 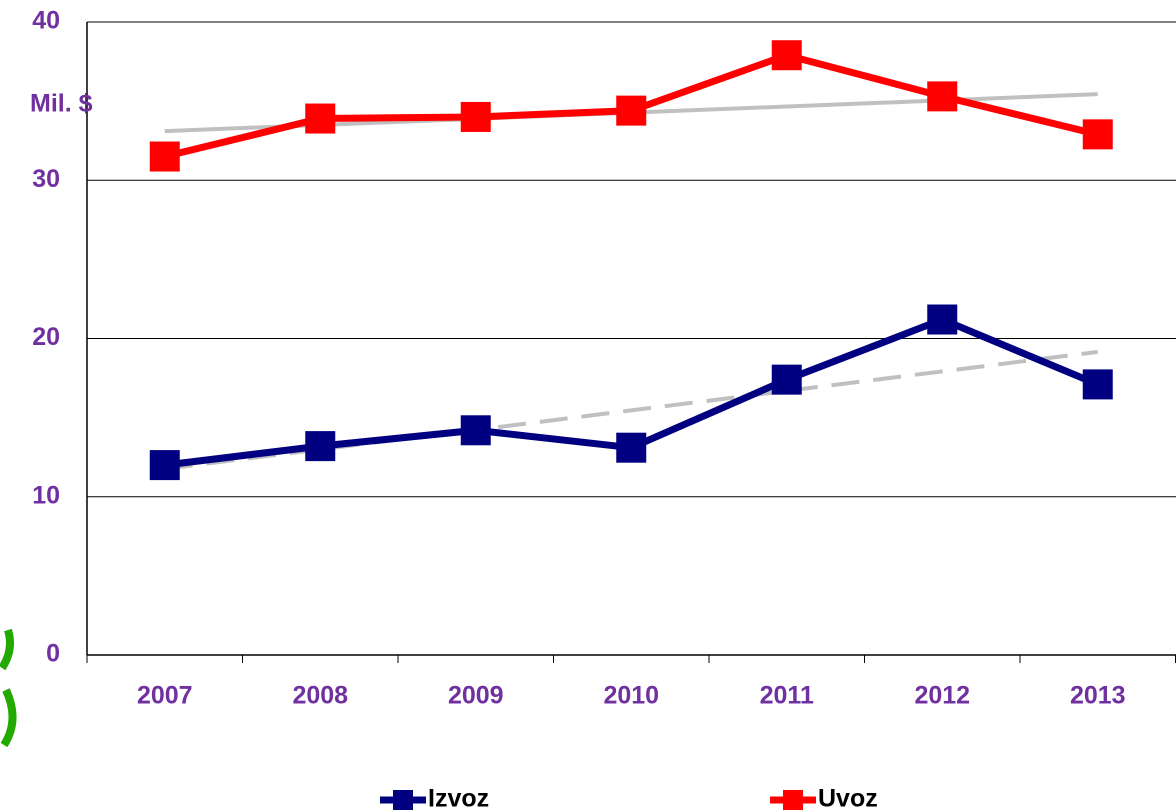 What do you see at coordinates (46, 179) in the screenshot?
I see `y-tick-label: 30` at bounding box center [46, 179].